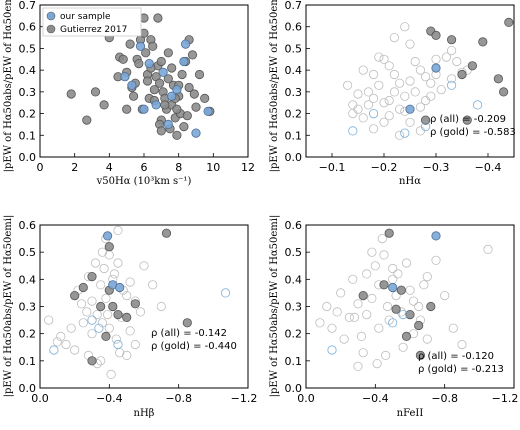  What do you see at coordinates (194, 346) in the screenshot?
I see `rho-gold-annotation: ρ (gold) = -0.440` at bounding box center [194, 346].